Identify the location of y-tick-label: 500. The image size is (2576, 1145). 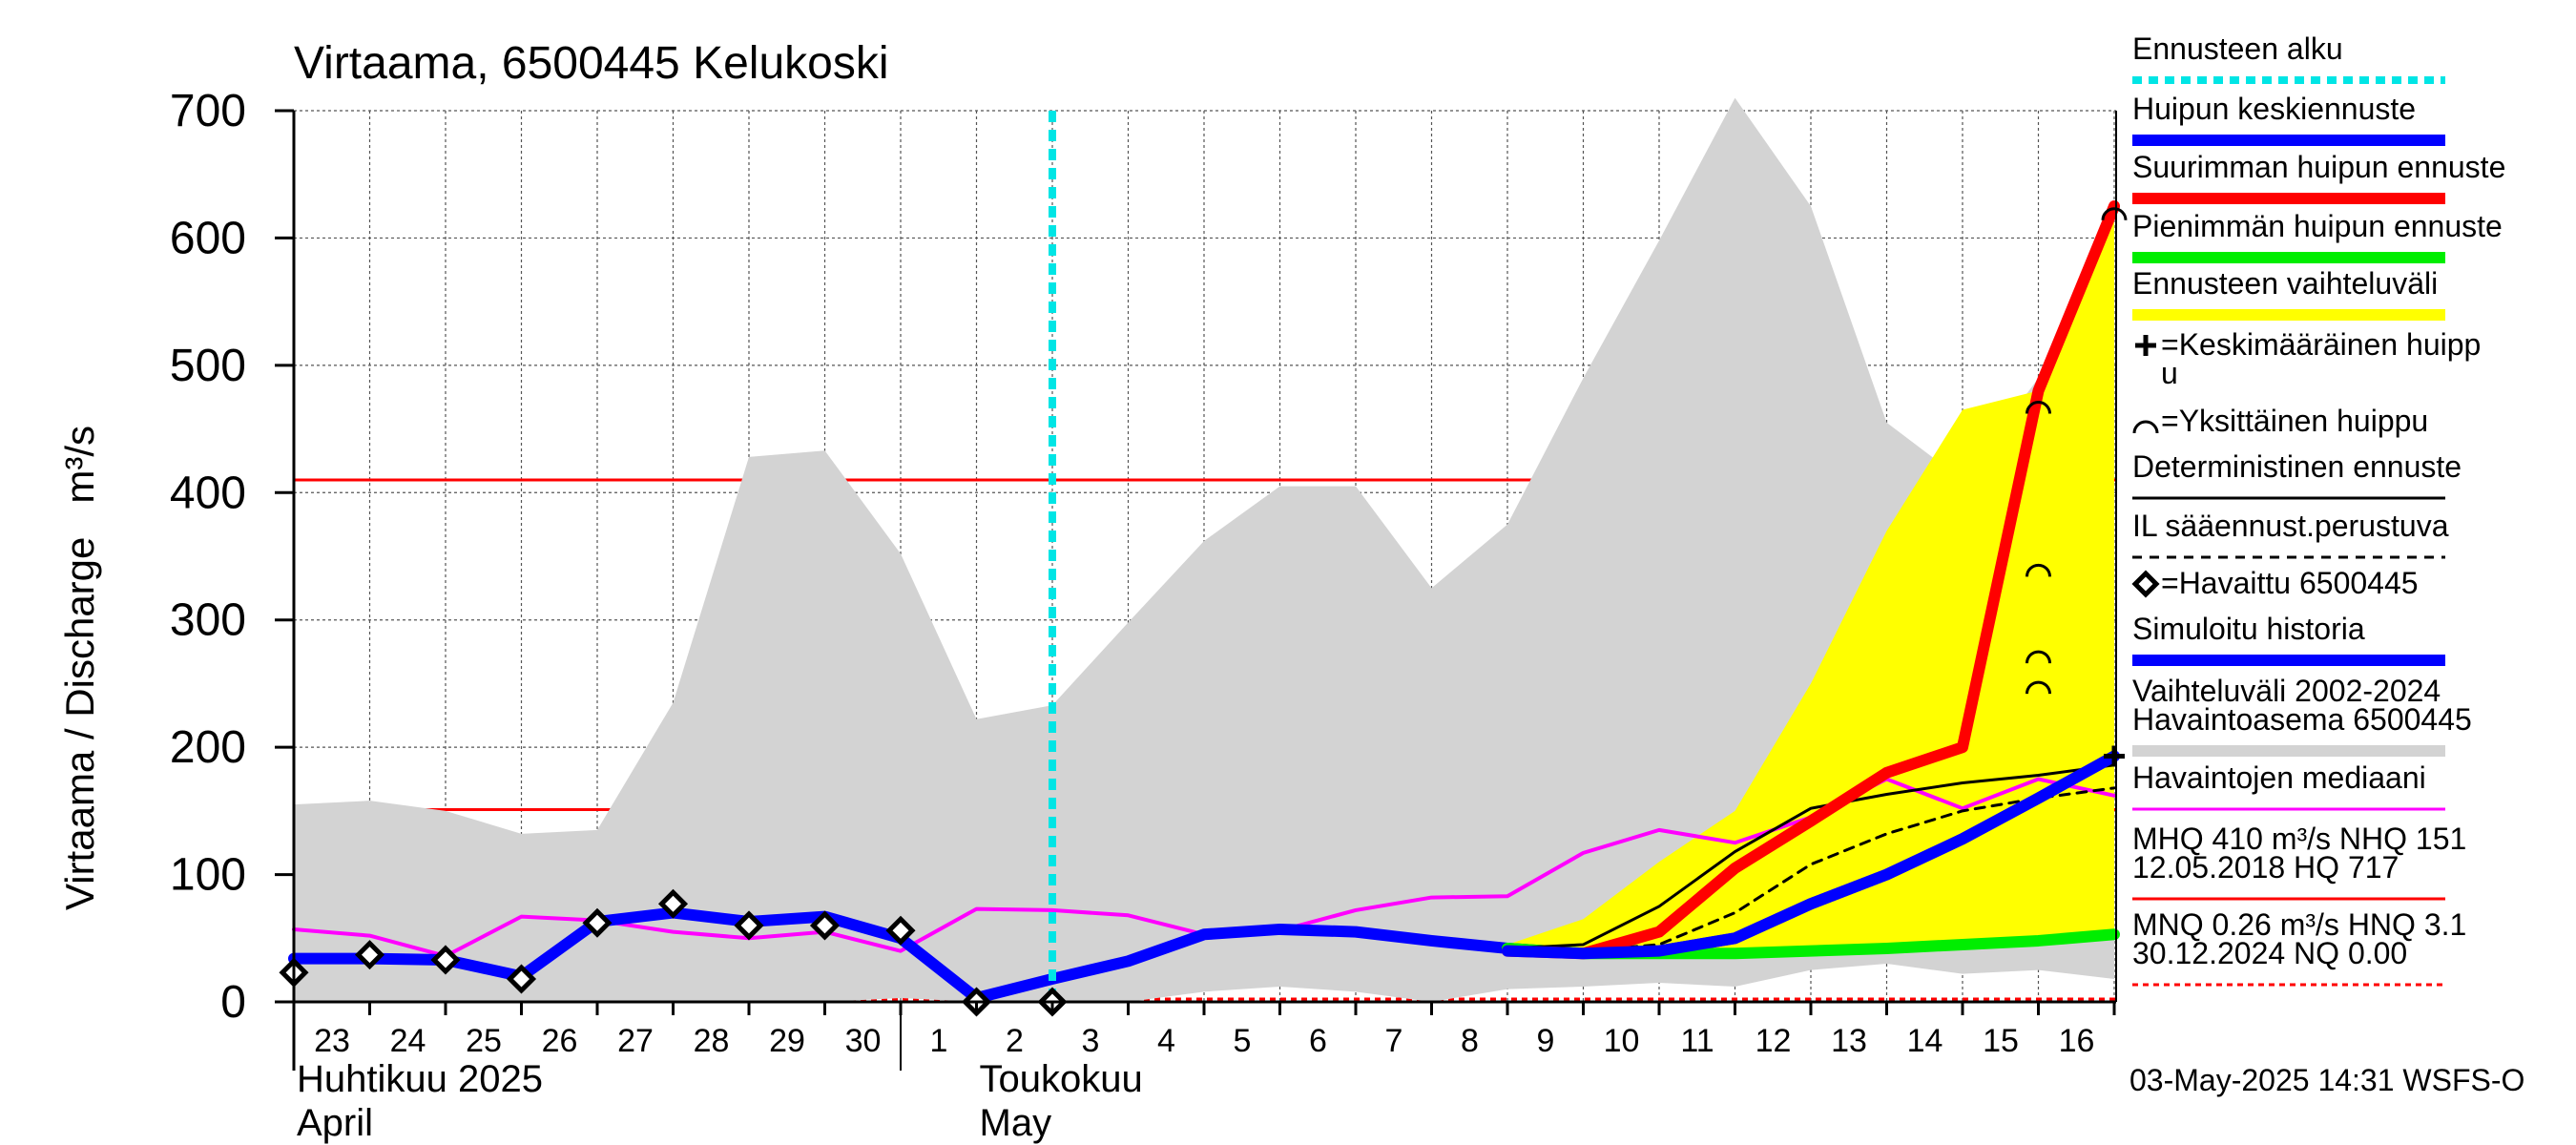
(208, 366).